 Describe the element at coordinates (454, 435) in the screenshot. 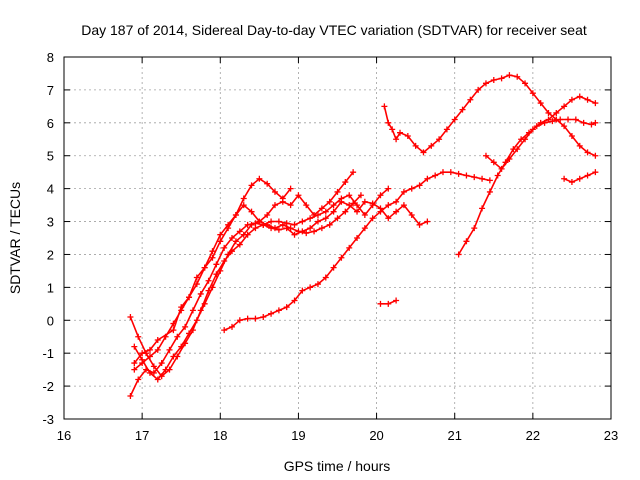

I see `x-tick-label: 21` at that location.